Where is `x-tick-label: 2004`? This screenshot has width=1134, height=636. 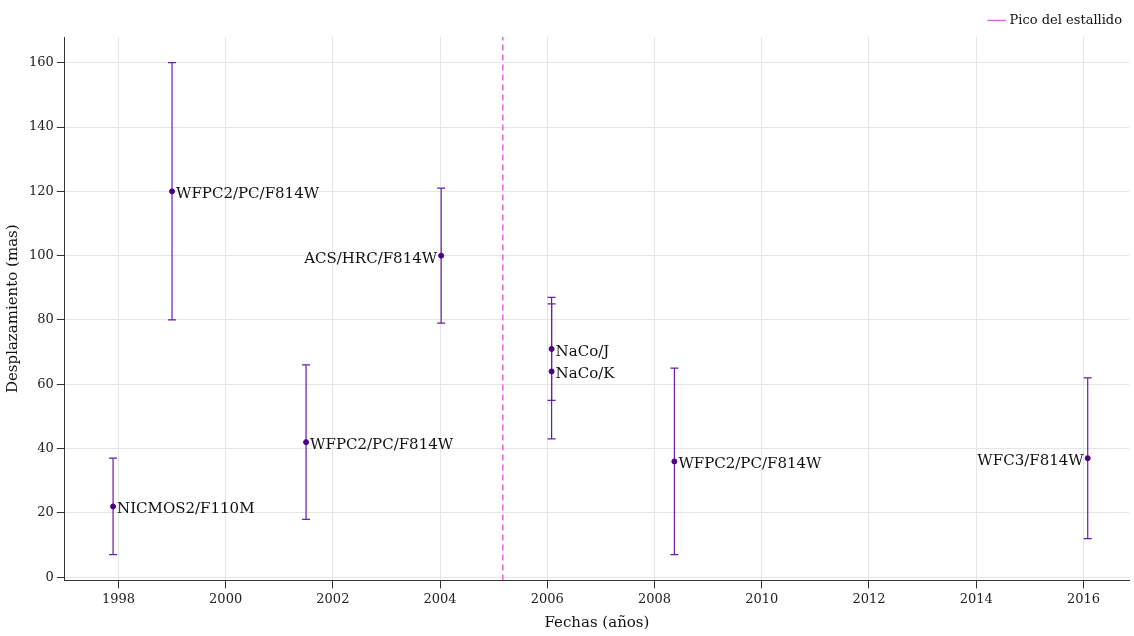
x-tick-label: 2004 is located at coordinates (440, 598).